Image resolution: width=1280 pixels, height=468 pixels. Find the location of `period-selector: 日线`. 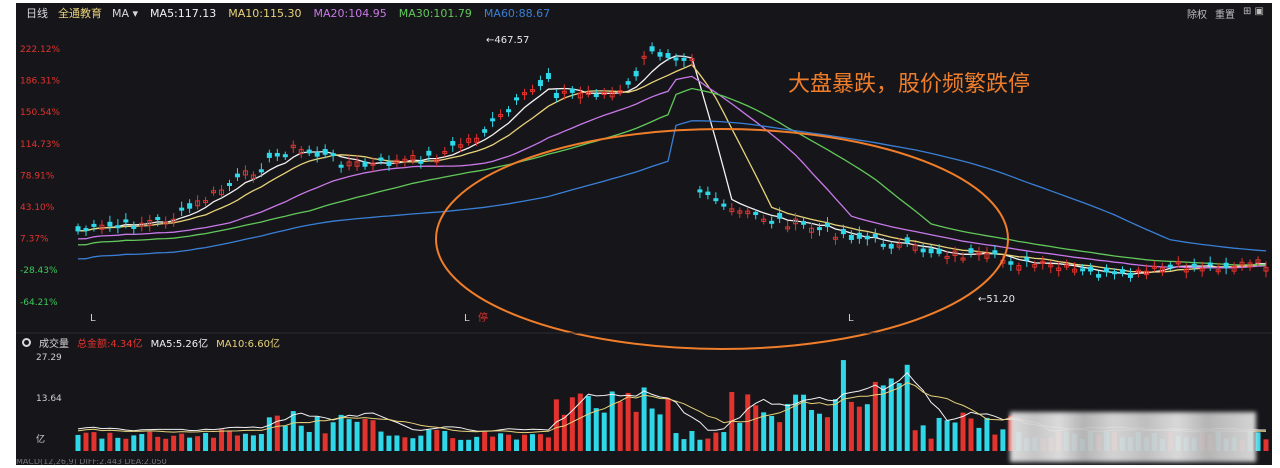

period-selector: 日线 is located at coordinates (37, 13).